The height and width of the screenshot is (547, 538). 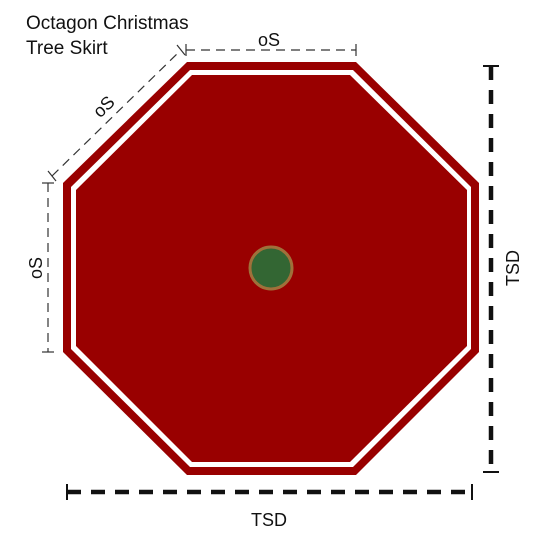 What do you see at coordinates (271, 268) in the screenshot?
I see `center-tree-hole` at bounding box center [271, 268].